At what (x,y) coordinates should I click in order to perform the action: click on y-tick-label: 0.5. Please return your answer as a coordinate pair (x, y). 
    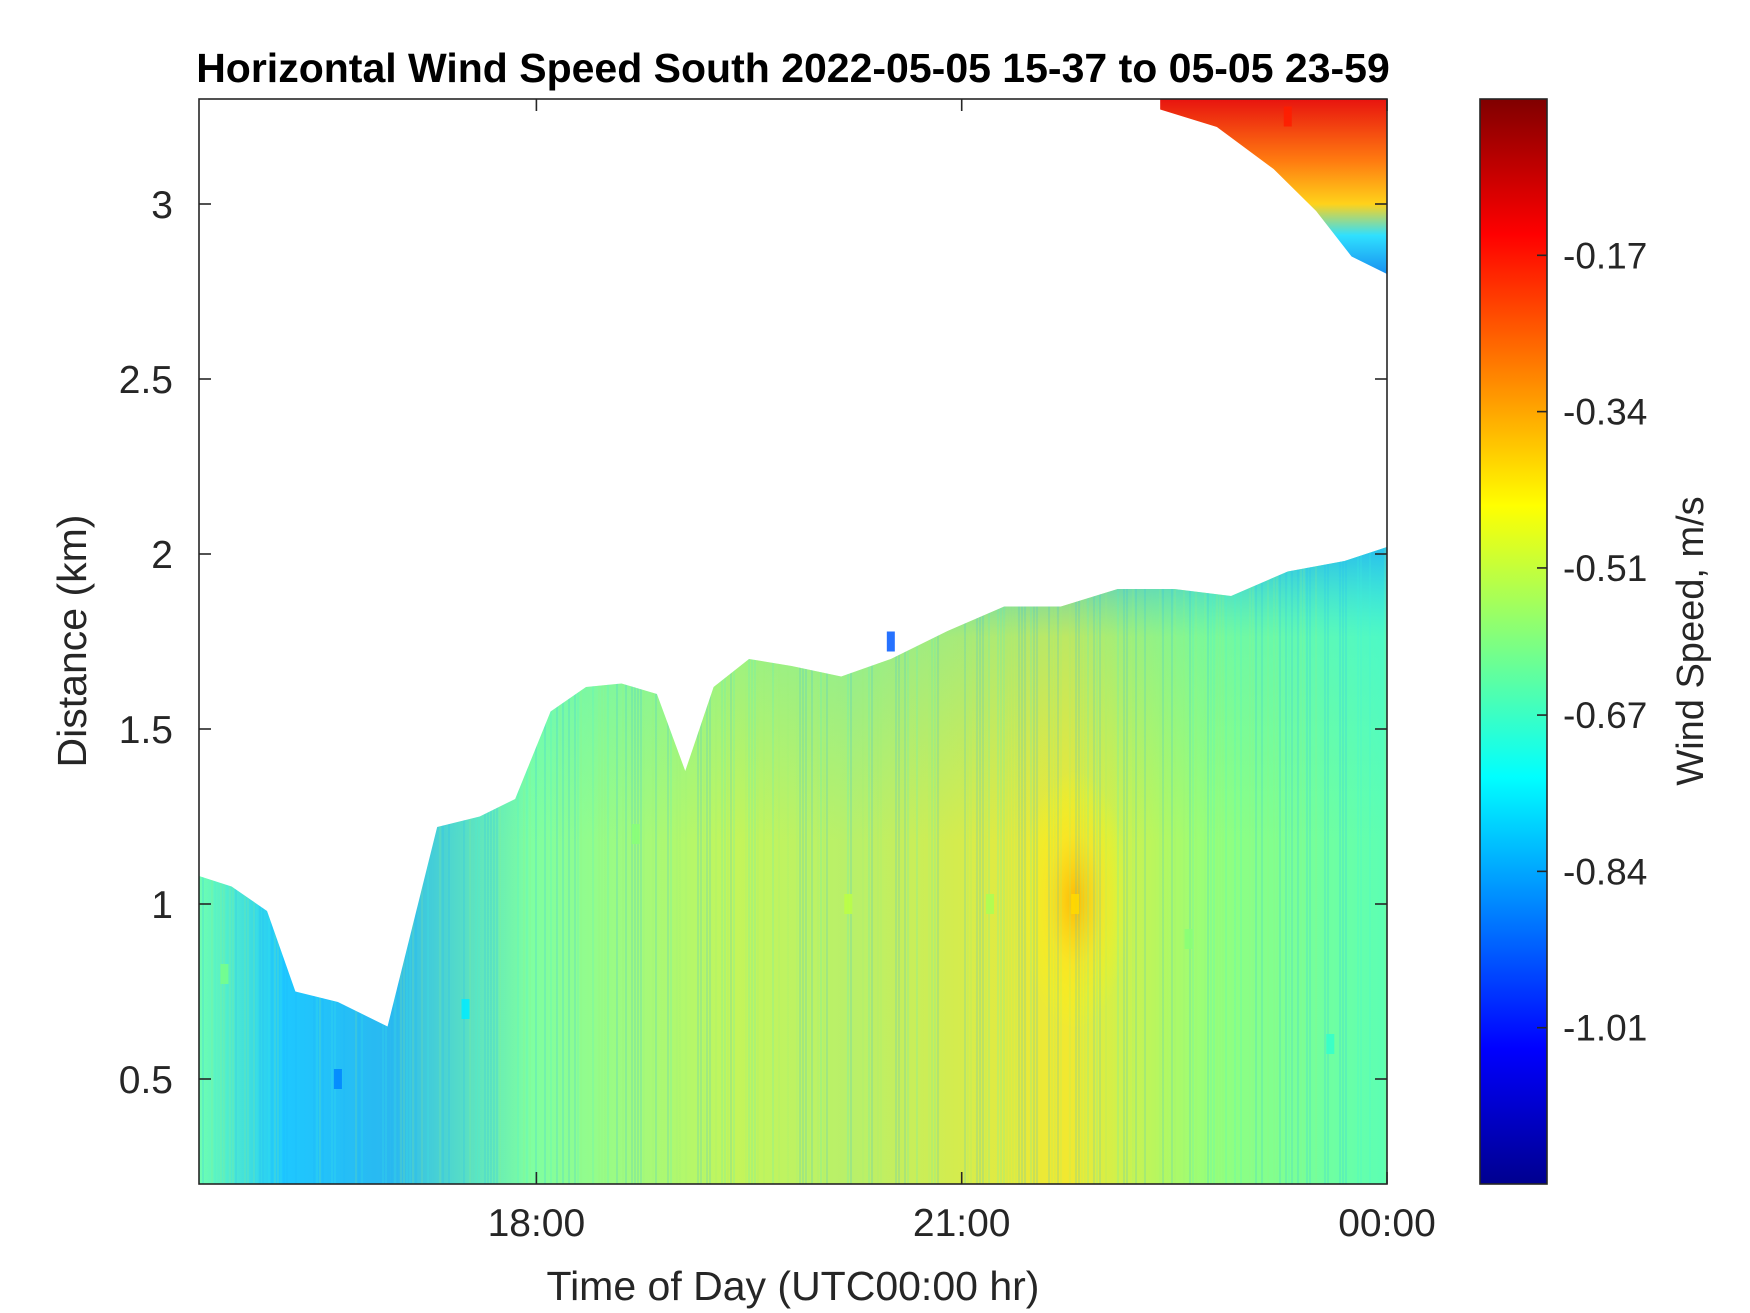
    Looking at the image, I should click on (146, 1080).